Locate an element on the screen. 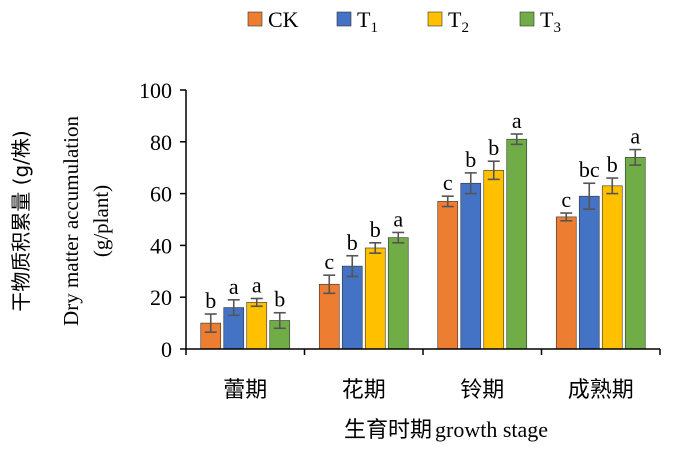  x-axis-label-en: growth stage is located at coordinates (491, 429).